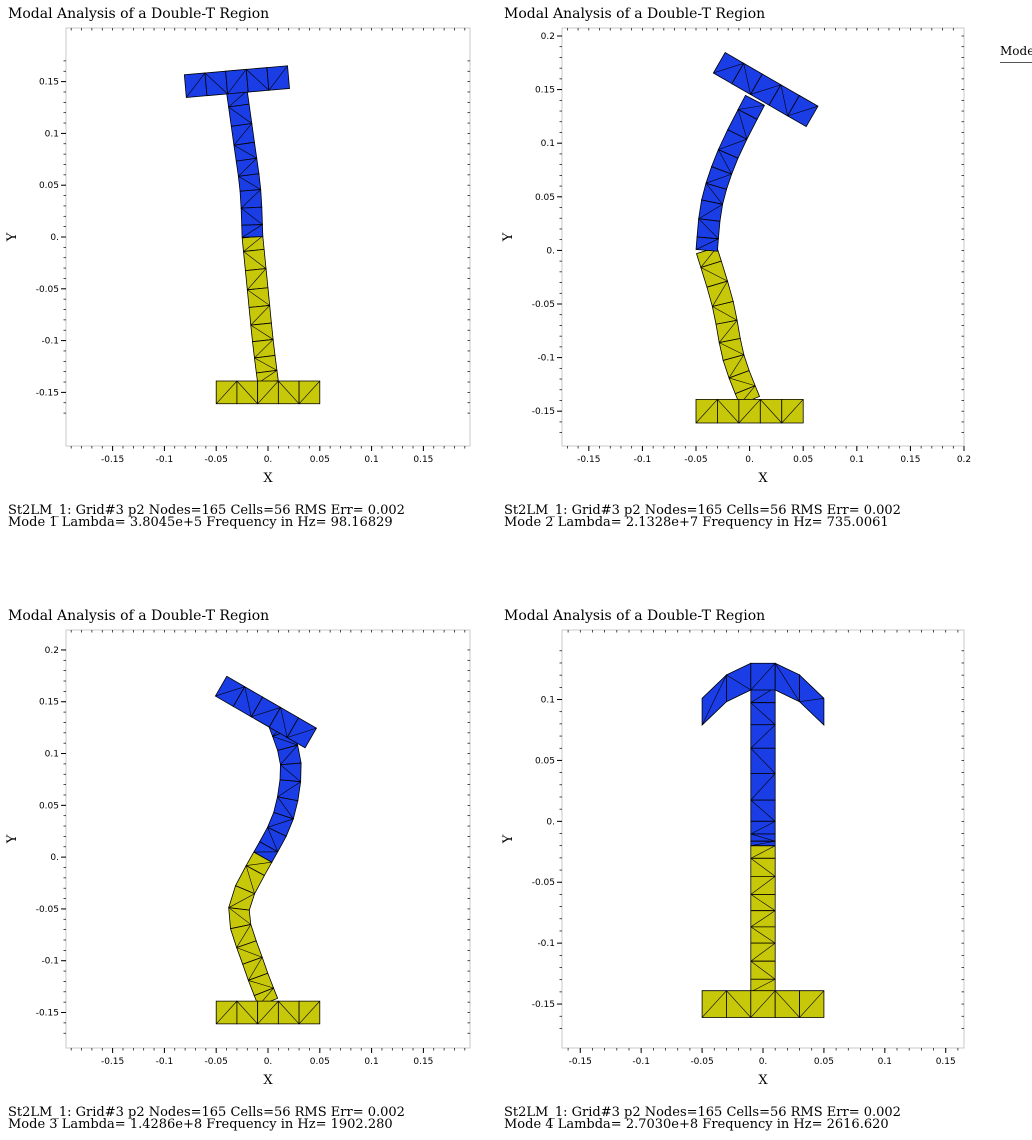 This screenshot has height=1140, width=1032. I want to click on chart-title: Modal Analysis of a Double-T Region, so click(635, 616).